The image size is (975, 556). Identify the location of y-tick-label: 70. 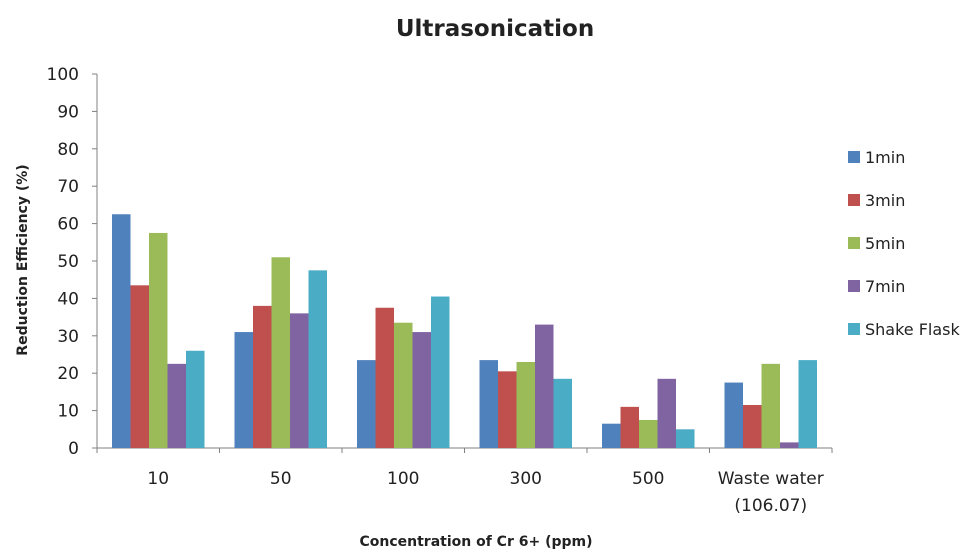
(68, 187).